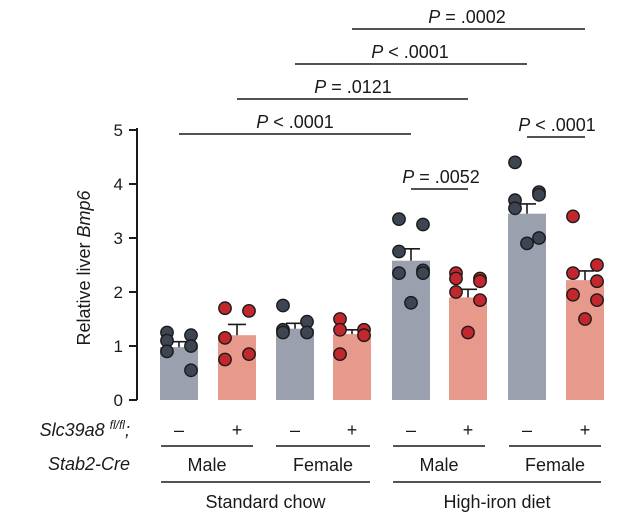 The height and width of the screenshot is (523, 640). What do you see at coordinates (118, 425) in the screenshot?
I see `gene-superscript: fl/fl` at bounding box center [118, 425].